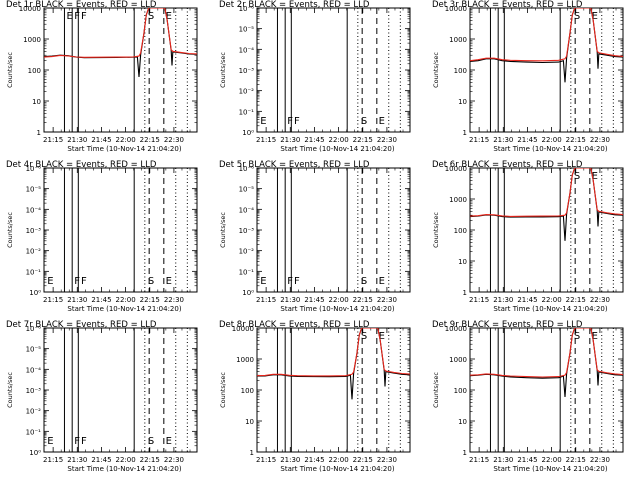 The image size is (640, 480). I want to click on y-tick-label: 10⁰, so click(35, 453).